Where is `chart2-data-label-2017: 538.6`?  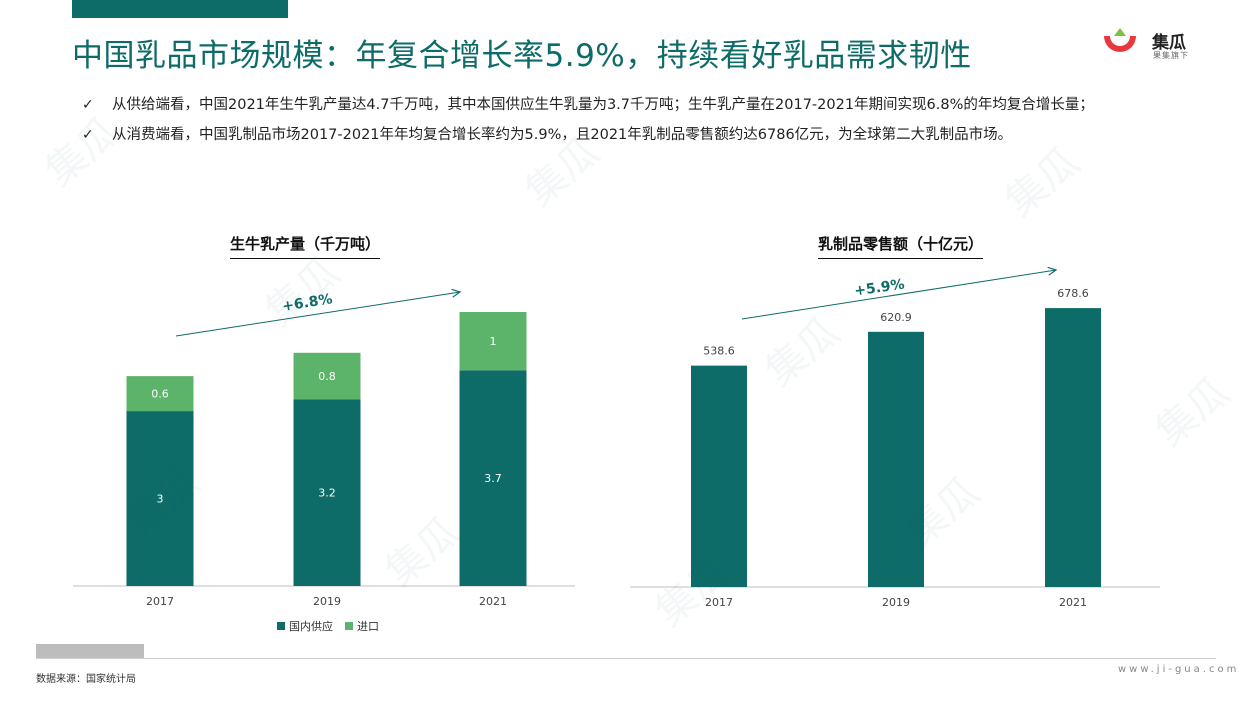
chart2-data-label-2017: 538.6 is located at coordinates (719, 351).